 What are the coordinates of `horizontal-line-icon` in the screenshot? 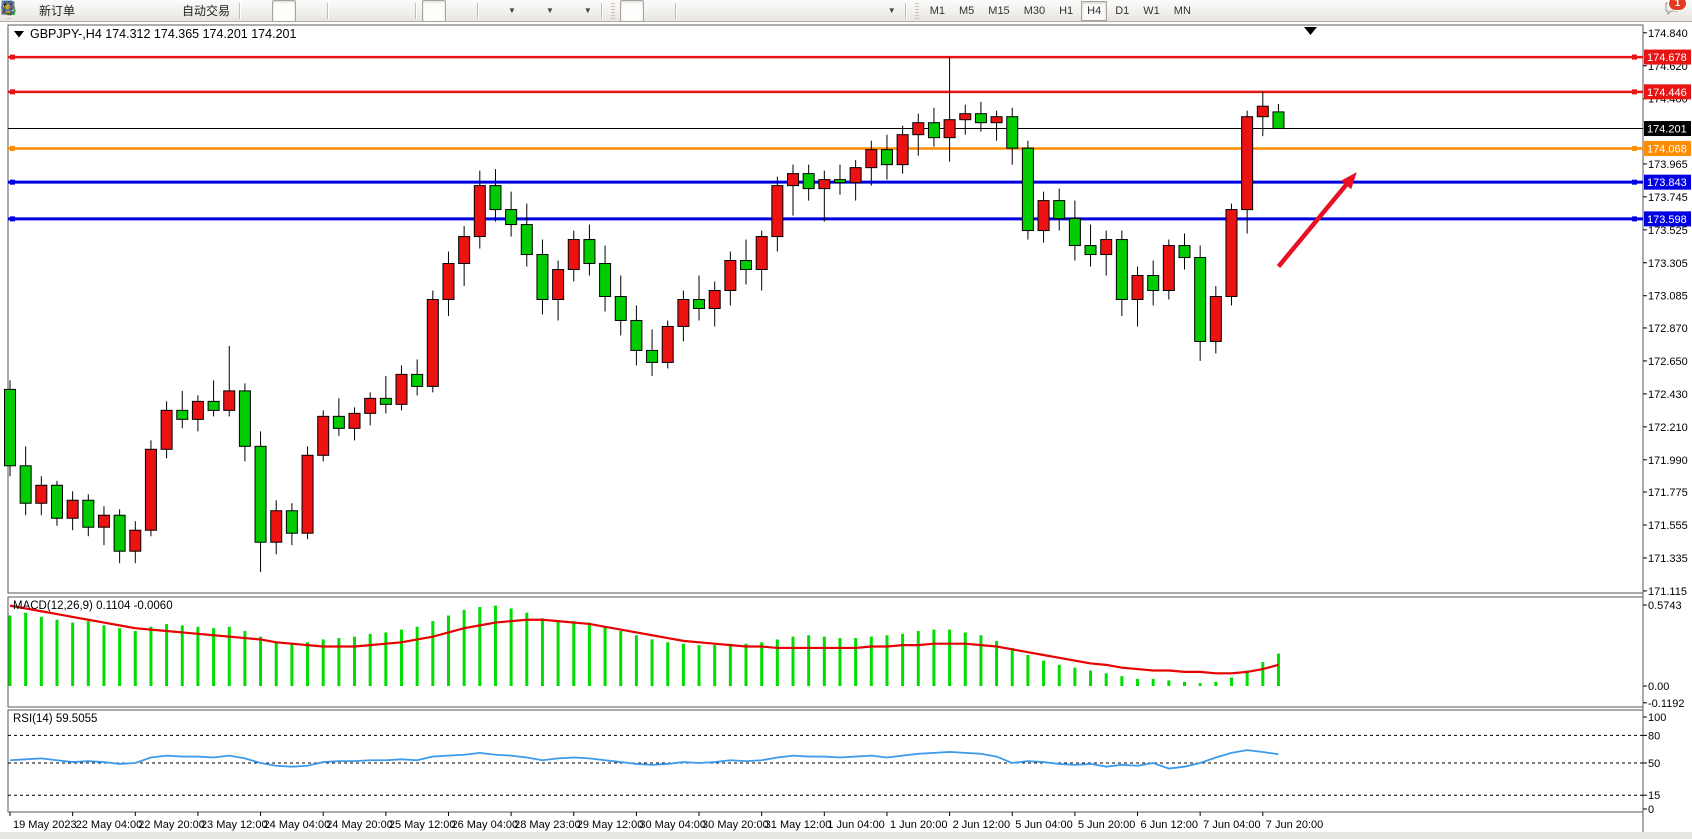 It's located at (365, 11).